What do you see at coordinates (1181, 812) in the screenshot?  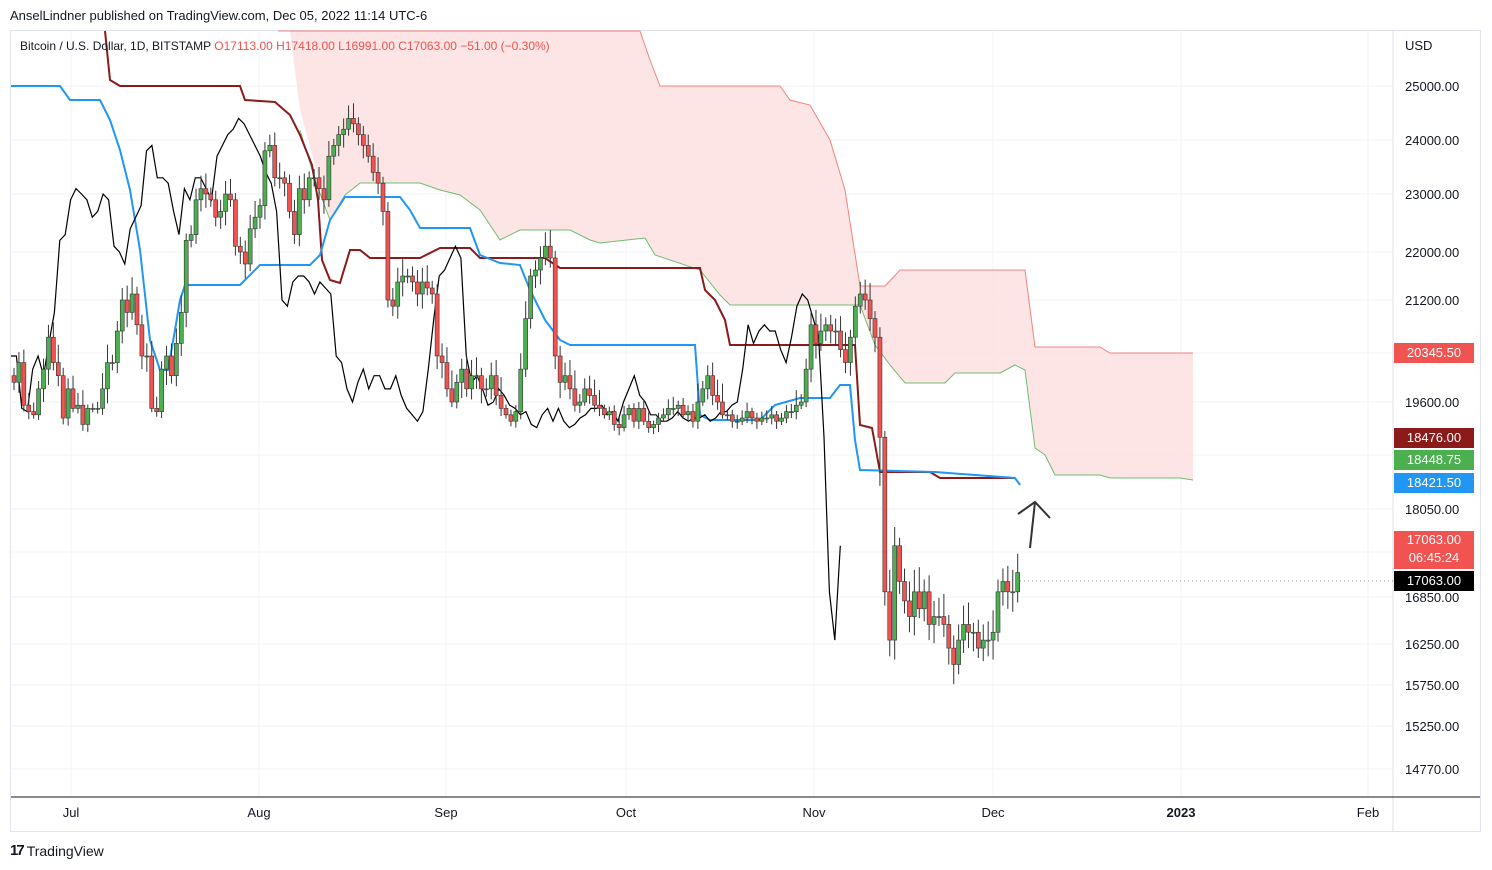 I see `x-tick-label: 2023` at bounding box center [1181, 812].